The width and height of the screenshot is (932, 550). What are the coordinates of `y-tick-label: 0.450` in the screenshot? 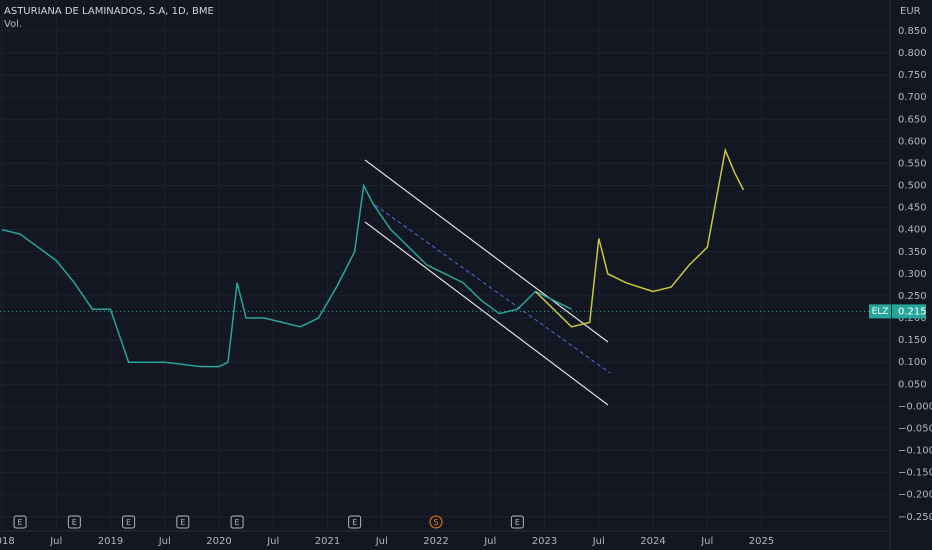 It's located at (912, 208).